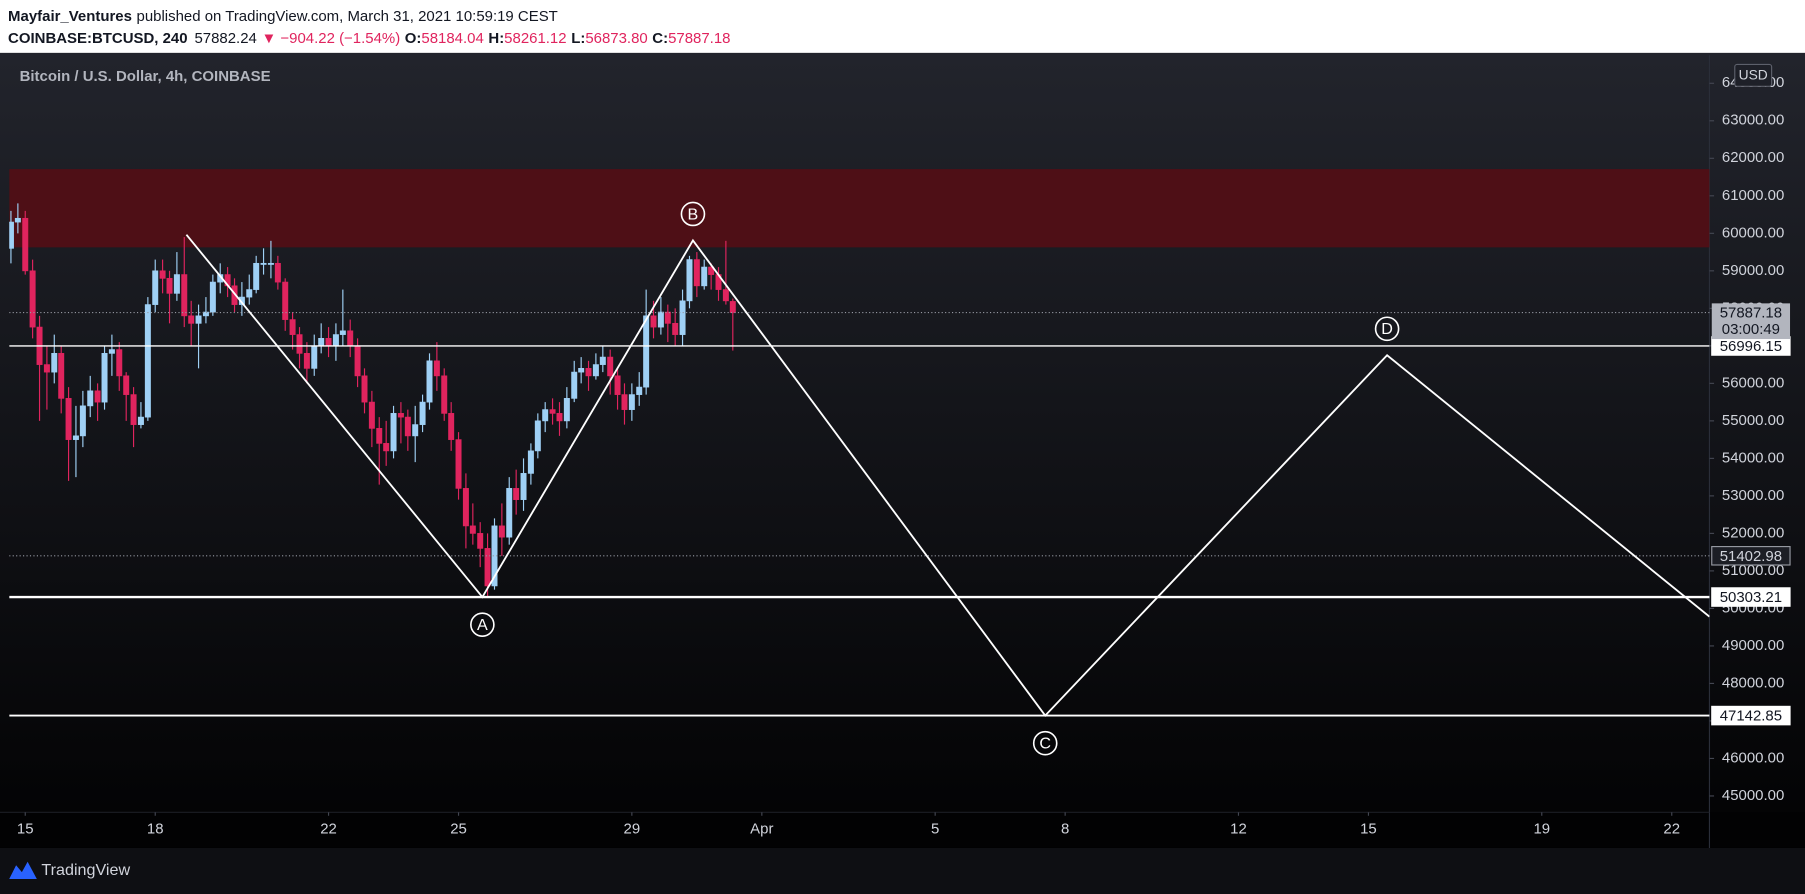 The image size is (1805, 894). I want to click on y-tick-label: 63000.00, so click(1753, 120).